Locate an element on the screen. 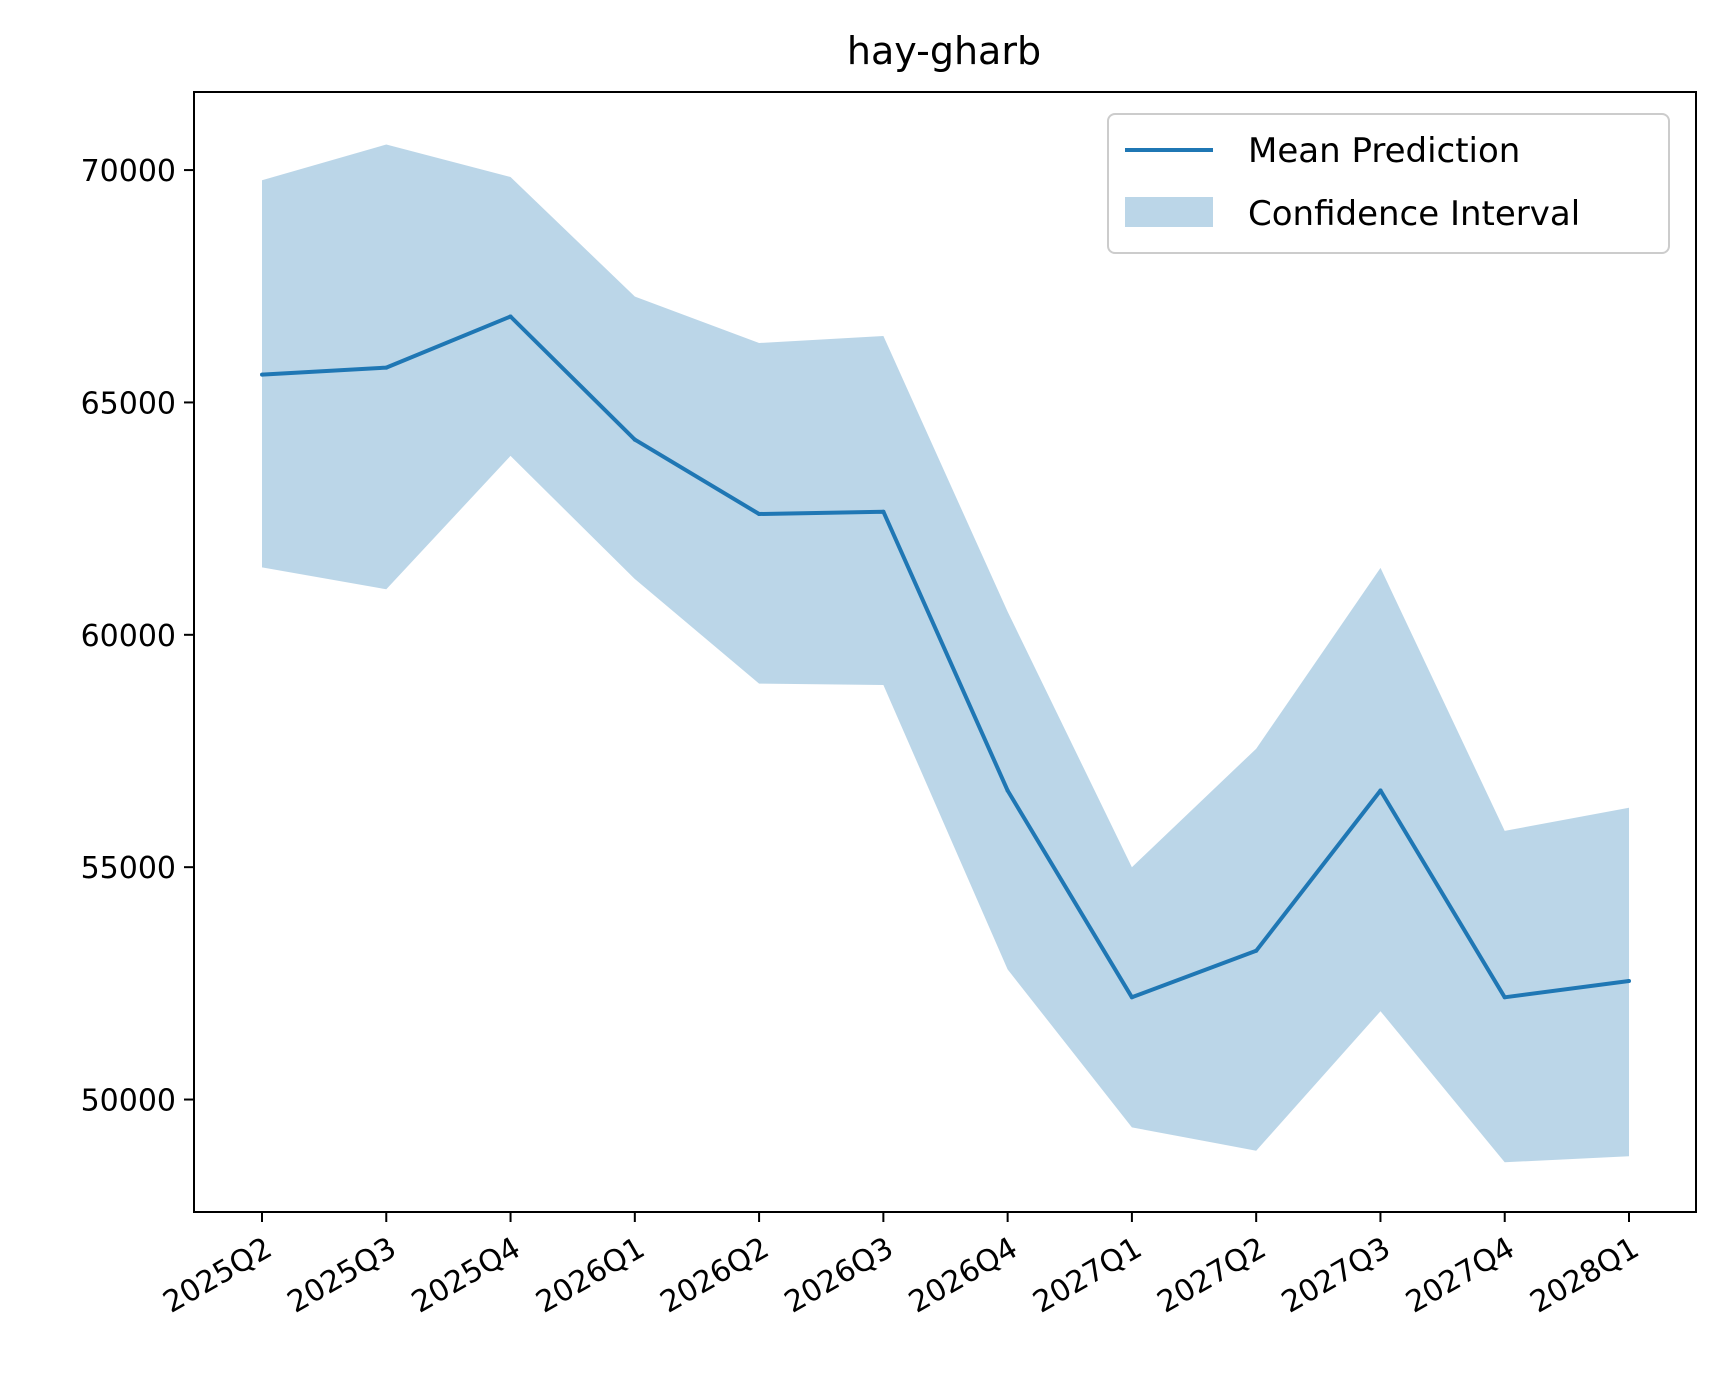  y-tick-label-65000: 65000 is located at coordinates (128, 403).